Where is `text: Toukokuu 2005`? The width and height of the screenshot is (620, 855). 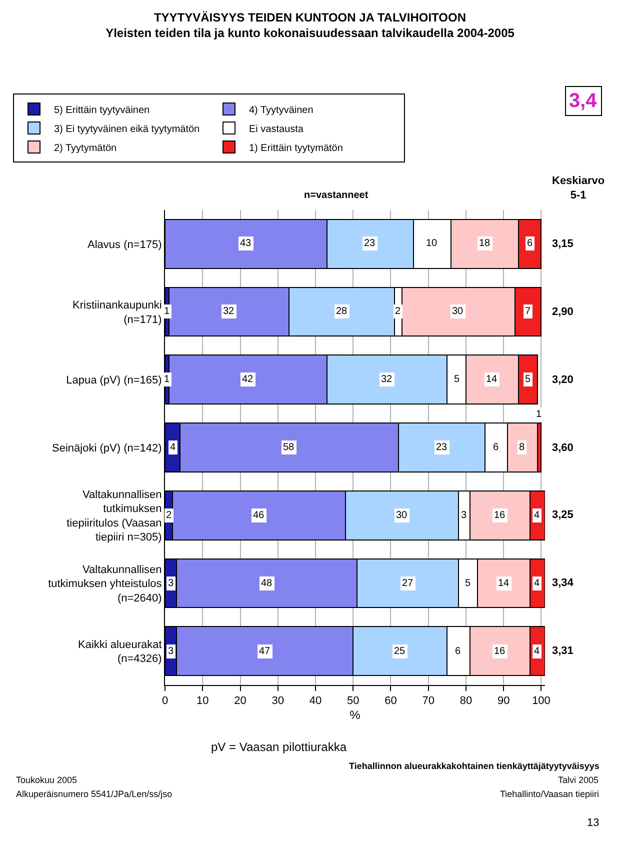
text: Toukokuu 2005 is located at coordinates (47, 780).